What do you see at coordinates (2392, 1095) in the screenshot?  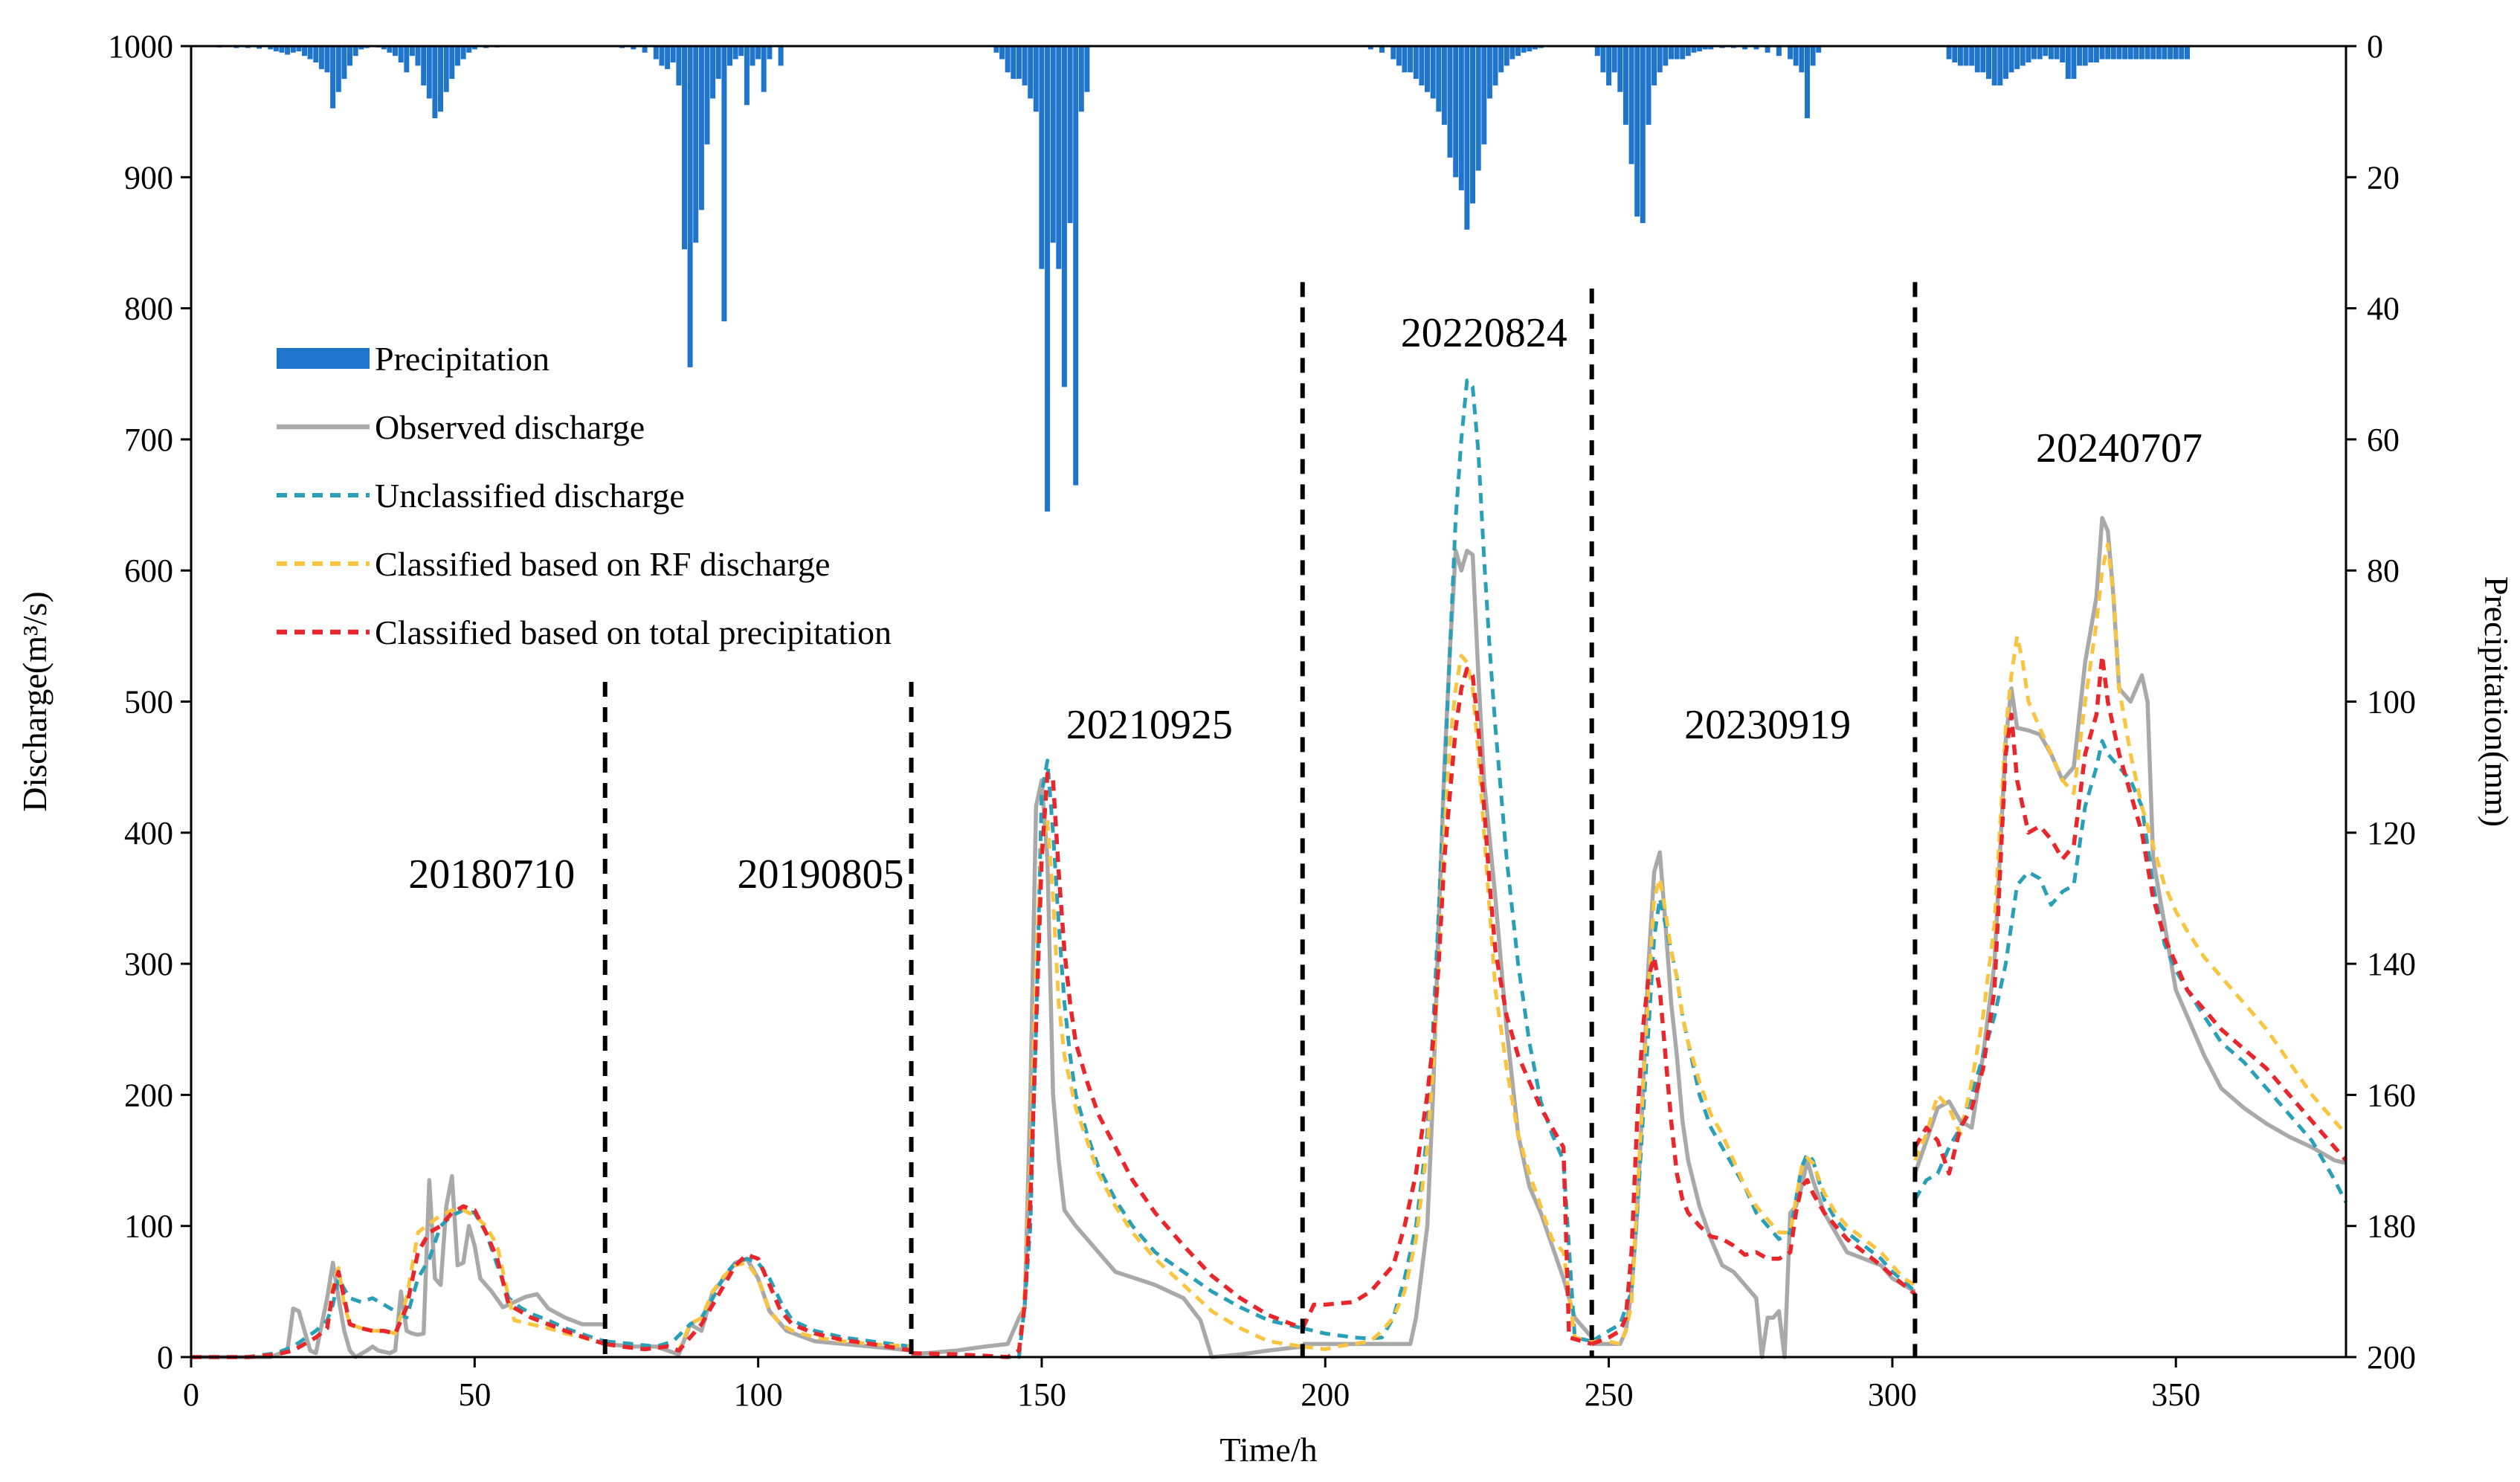 I see `y2-tick-label: 160` at bounding box center [2392, 1095].